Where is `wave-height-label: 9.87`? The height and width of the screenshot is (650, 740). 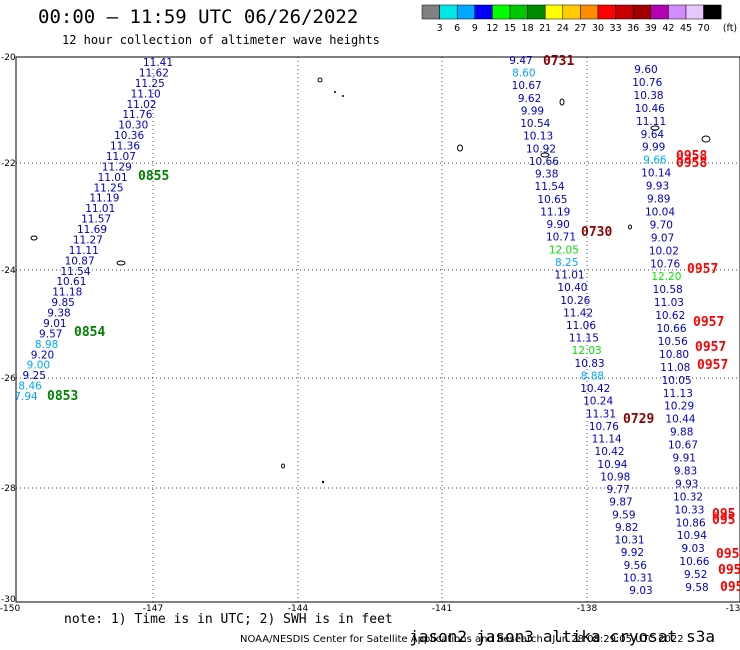 wave-height-label: 9.87 is located at coordinates (620, 503).